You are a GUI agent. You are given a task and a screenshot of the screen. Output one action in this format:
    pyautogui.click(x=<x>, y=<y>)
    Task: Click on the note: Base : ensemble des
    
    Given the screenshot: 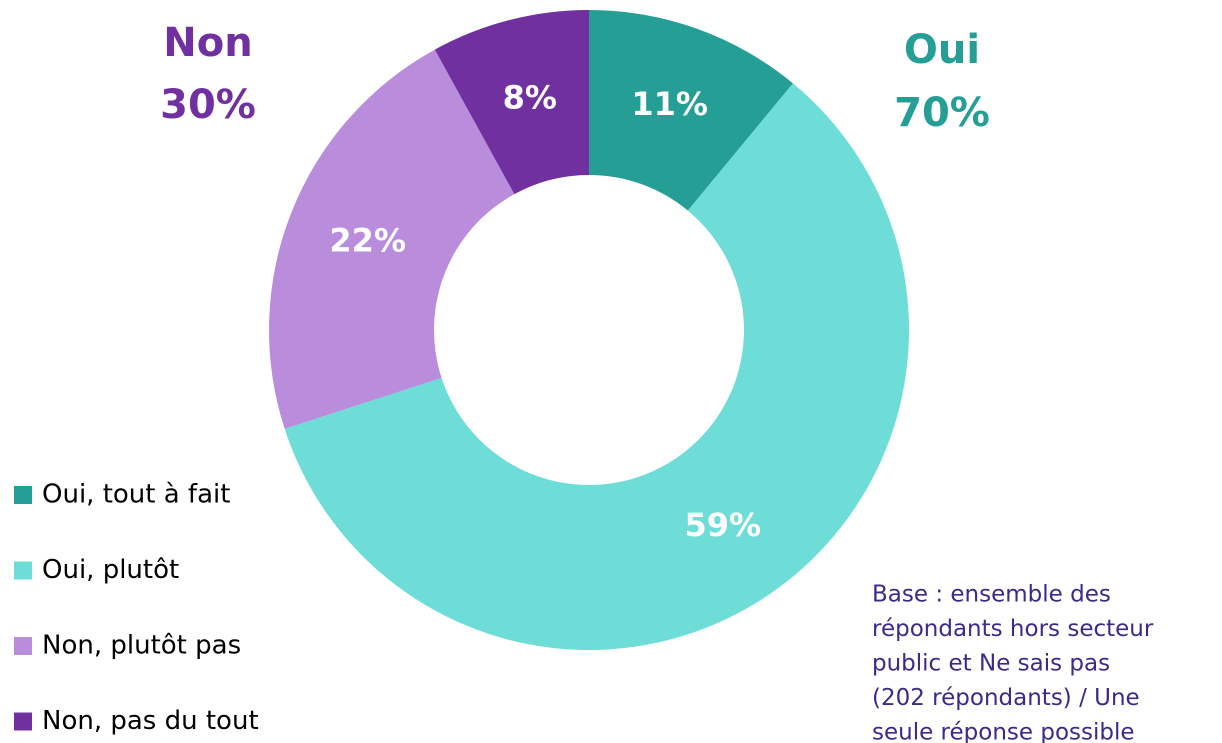 What is the action you would take?
    pyautogui.click(x=991, y=595)
    